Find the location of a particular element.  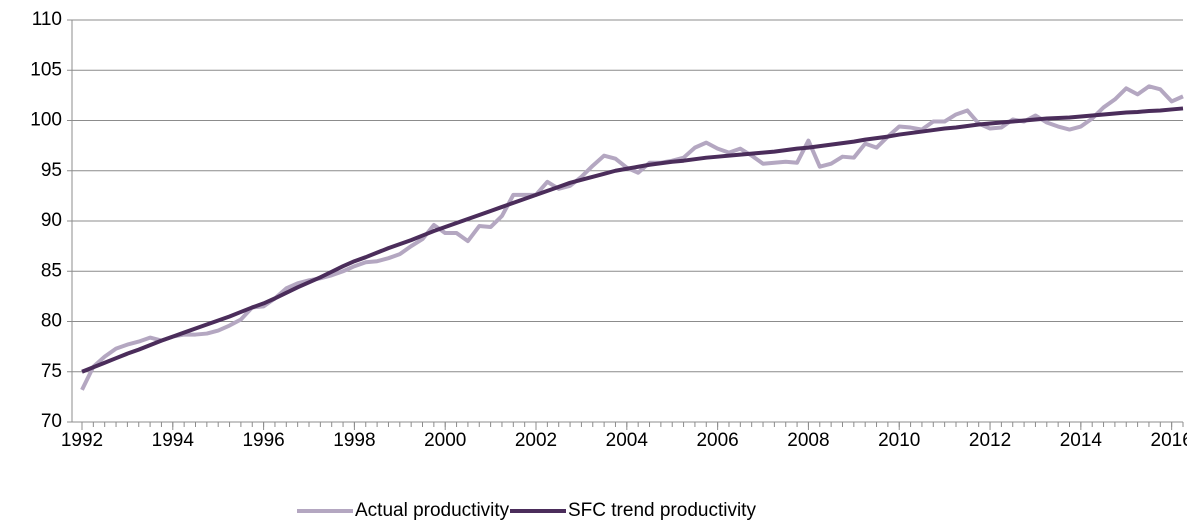

y-tick-label: 75 is located at coordinates (51, 371).